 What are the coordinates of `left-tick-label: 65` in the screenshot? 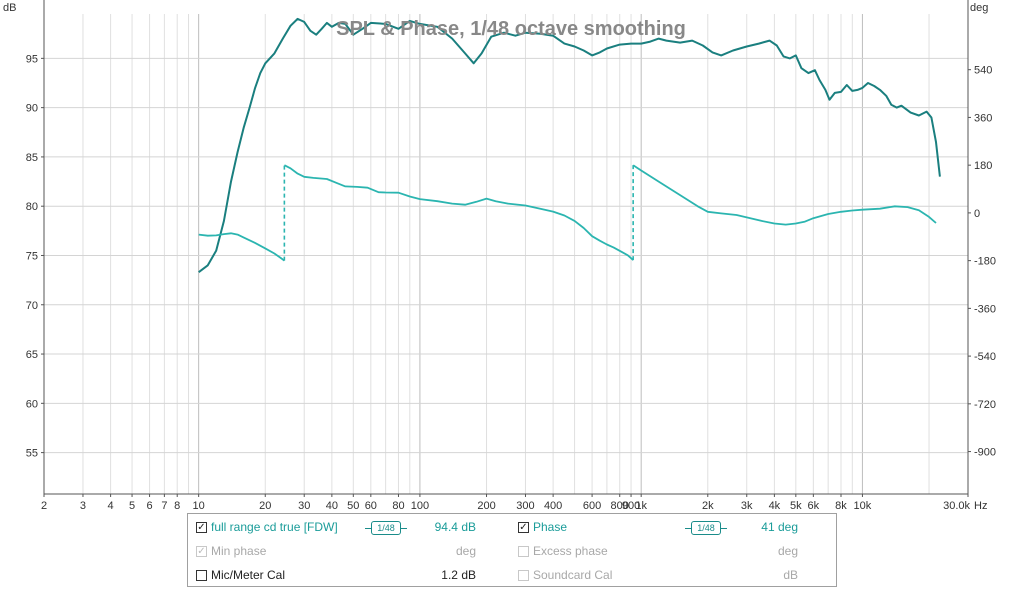 It's located at (32, 355).